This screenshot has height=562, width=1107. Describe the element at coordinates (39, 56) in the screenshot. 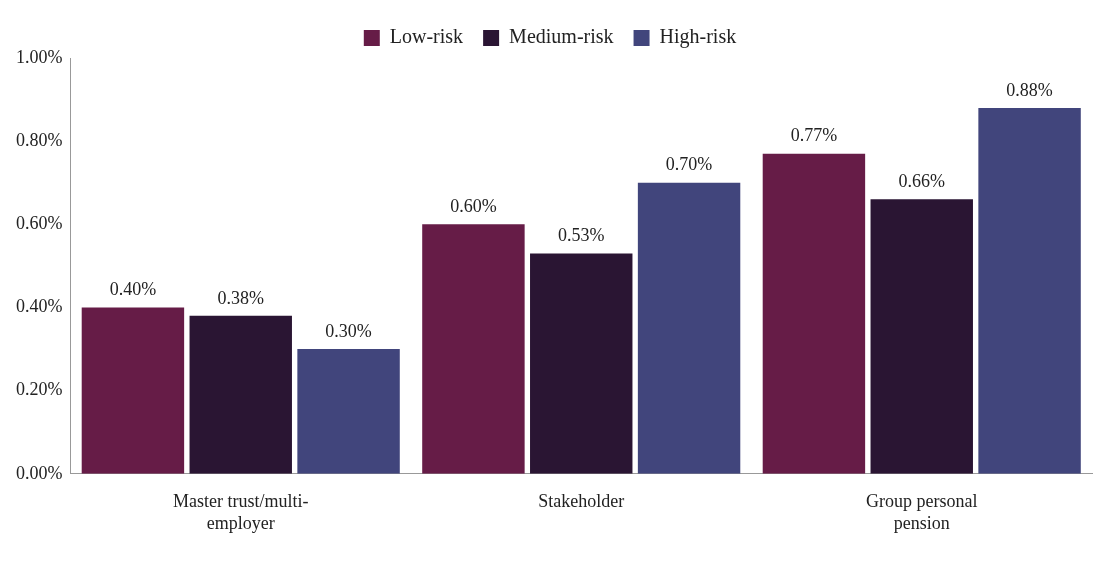

I see `y-tick-label: 1.00%` at that location.